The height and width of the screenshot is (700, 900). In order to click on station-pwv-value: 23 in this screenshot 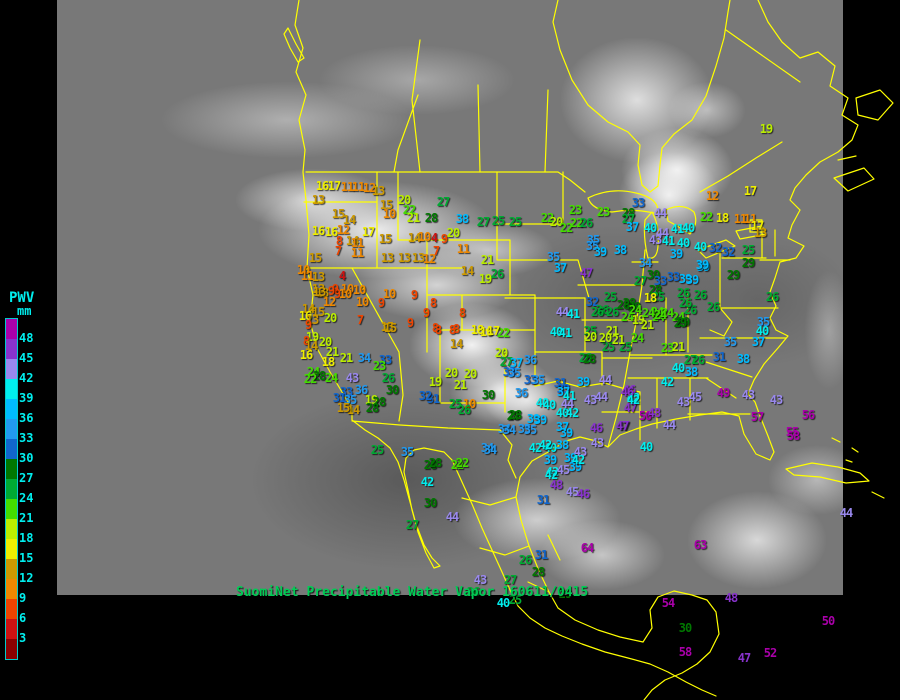, I will do `click(575, 210)`.